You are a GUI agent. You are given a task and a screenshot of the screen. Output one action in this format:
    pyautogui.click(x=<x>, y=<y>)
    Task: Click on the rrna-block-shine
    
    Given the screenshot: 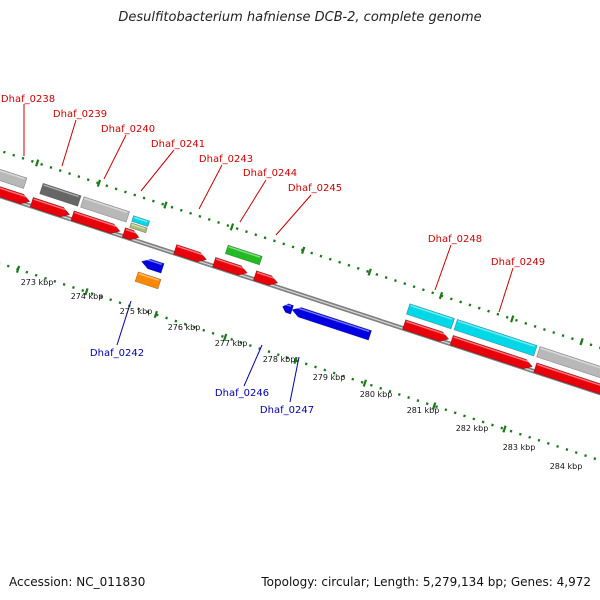 What is the action you would take?
    pyautogui.click(x=138, y=226)
    